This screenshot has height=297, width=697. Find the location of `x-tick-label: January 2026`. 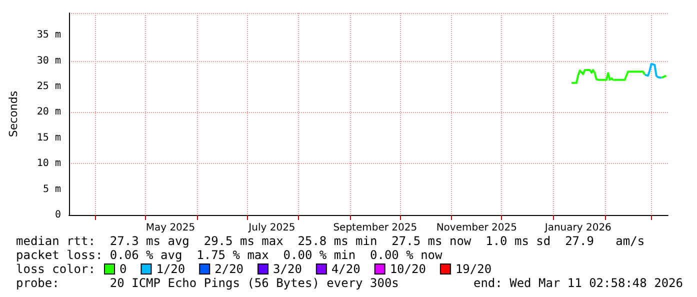

x-tick-label: January 2026 is located at coordinates (578, 228).